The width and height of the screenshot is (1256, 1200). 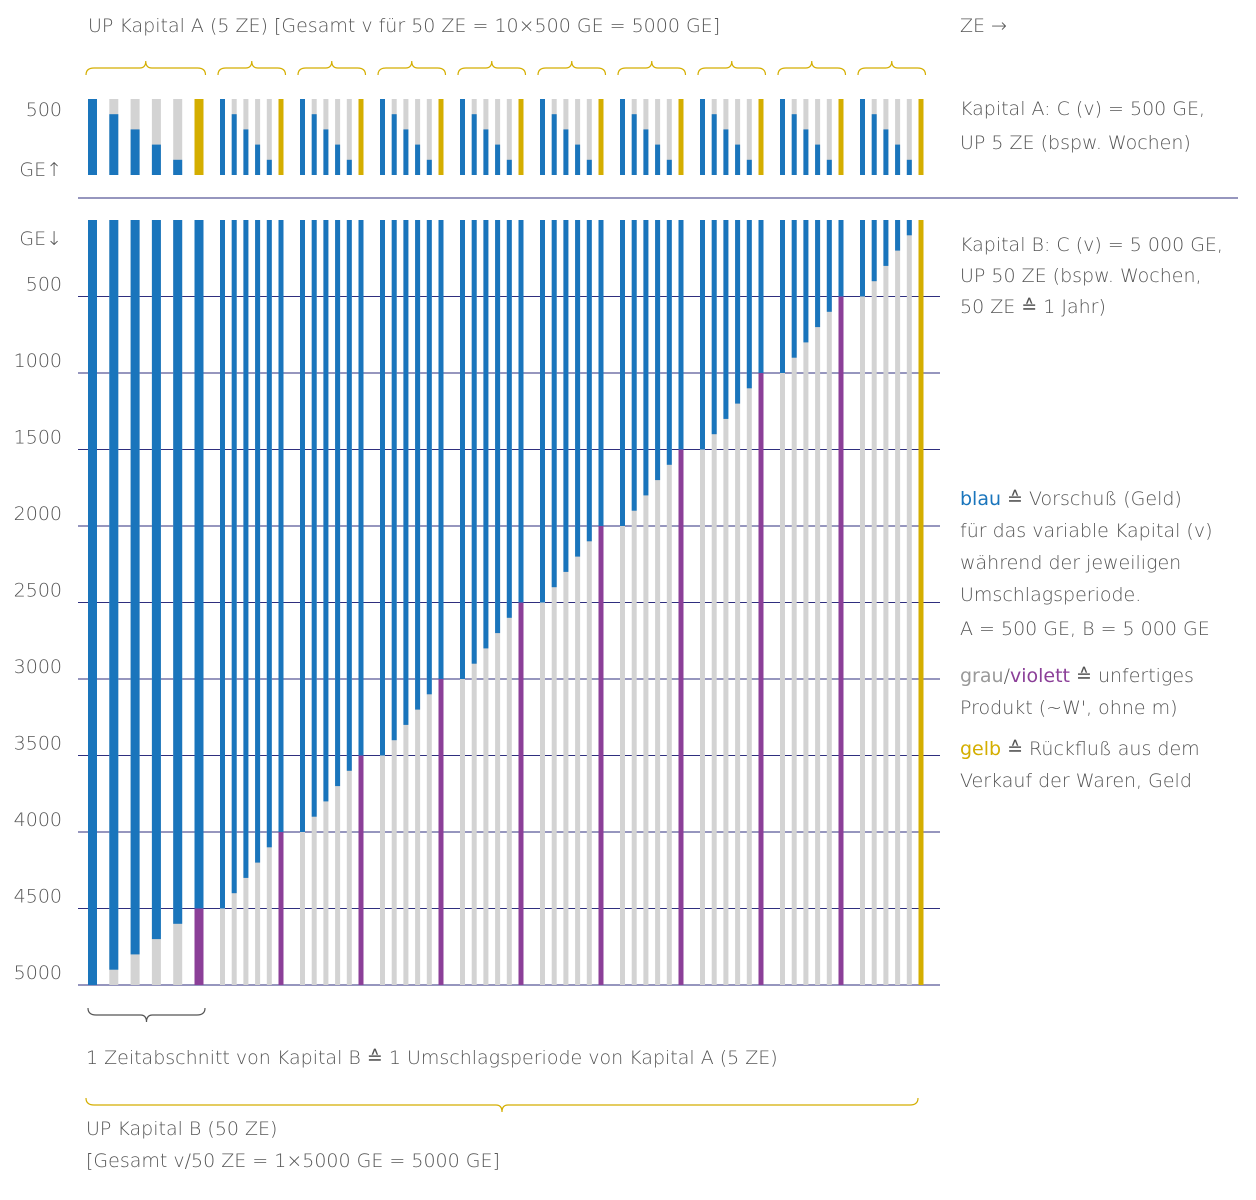 I want to click on y-tick-label: 500, so click(x=44, y=110).